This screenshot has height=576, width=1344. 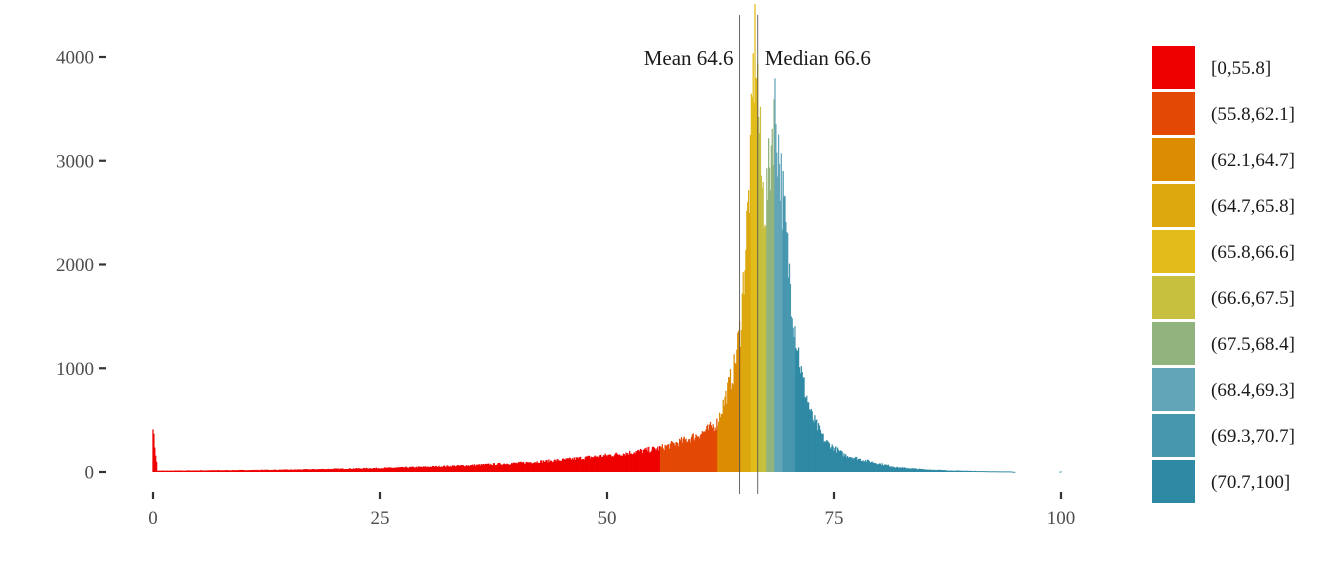 I want to click on y-tick-label: 1000, so click(x=75, y=369).